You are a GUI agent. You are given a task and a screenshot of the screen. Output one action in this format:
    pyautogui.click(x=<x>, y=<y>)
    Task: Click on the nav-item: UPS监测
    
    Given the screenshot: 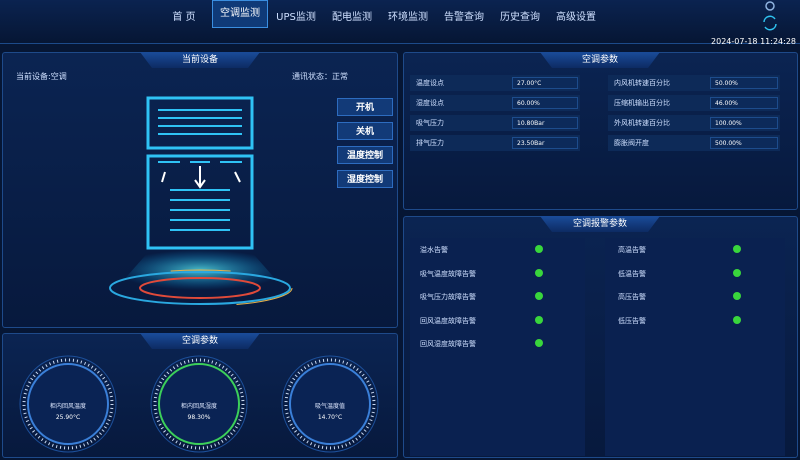 What is the action you would take?
    pyautogui.click(x=296, y=17)
    